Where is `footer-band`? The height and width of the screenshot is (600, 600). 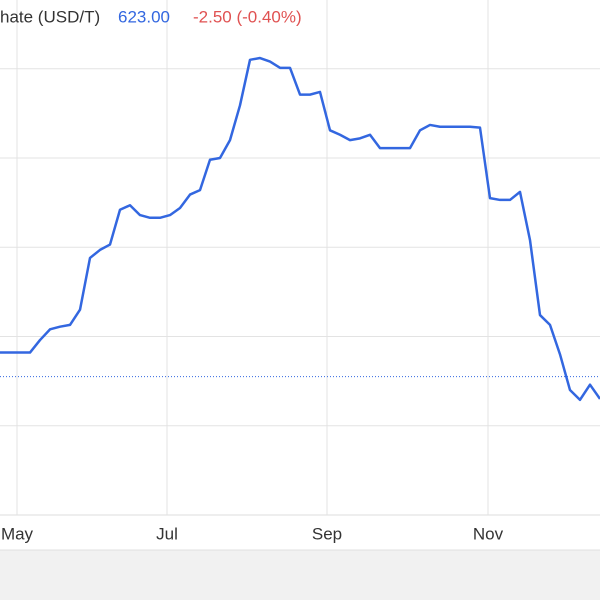 footer-band is located at coordinates (300, 575).